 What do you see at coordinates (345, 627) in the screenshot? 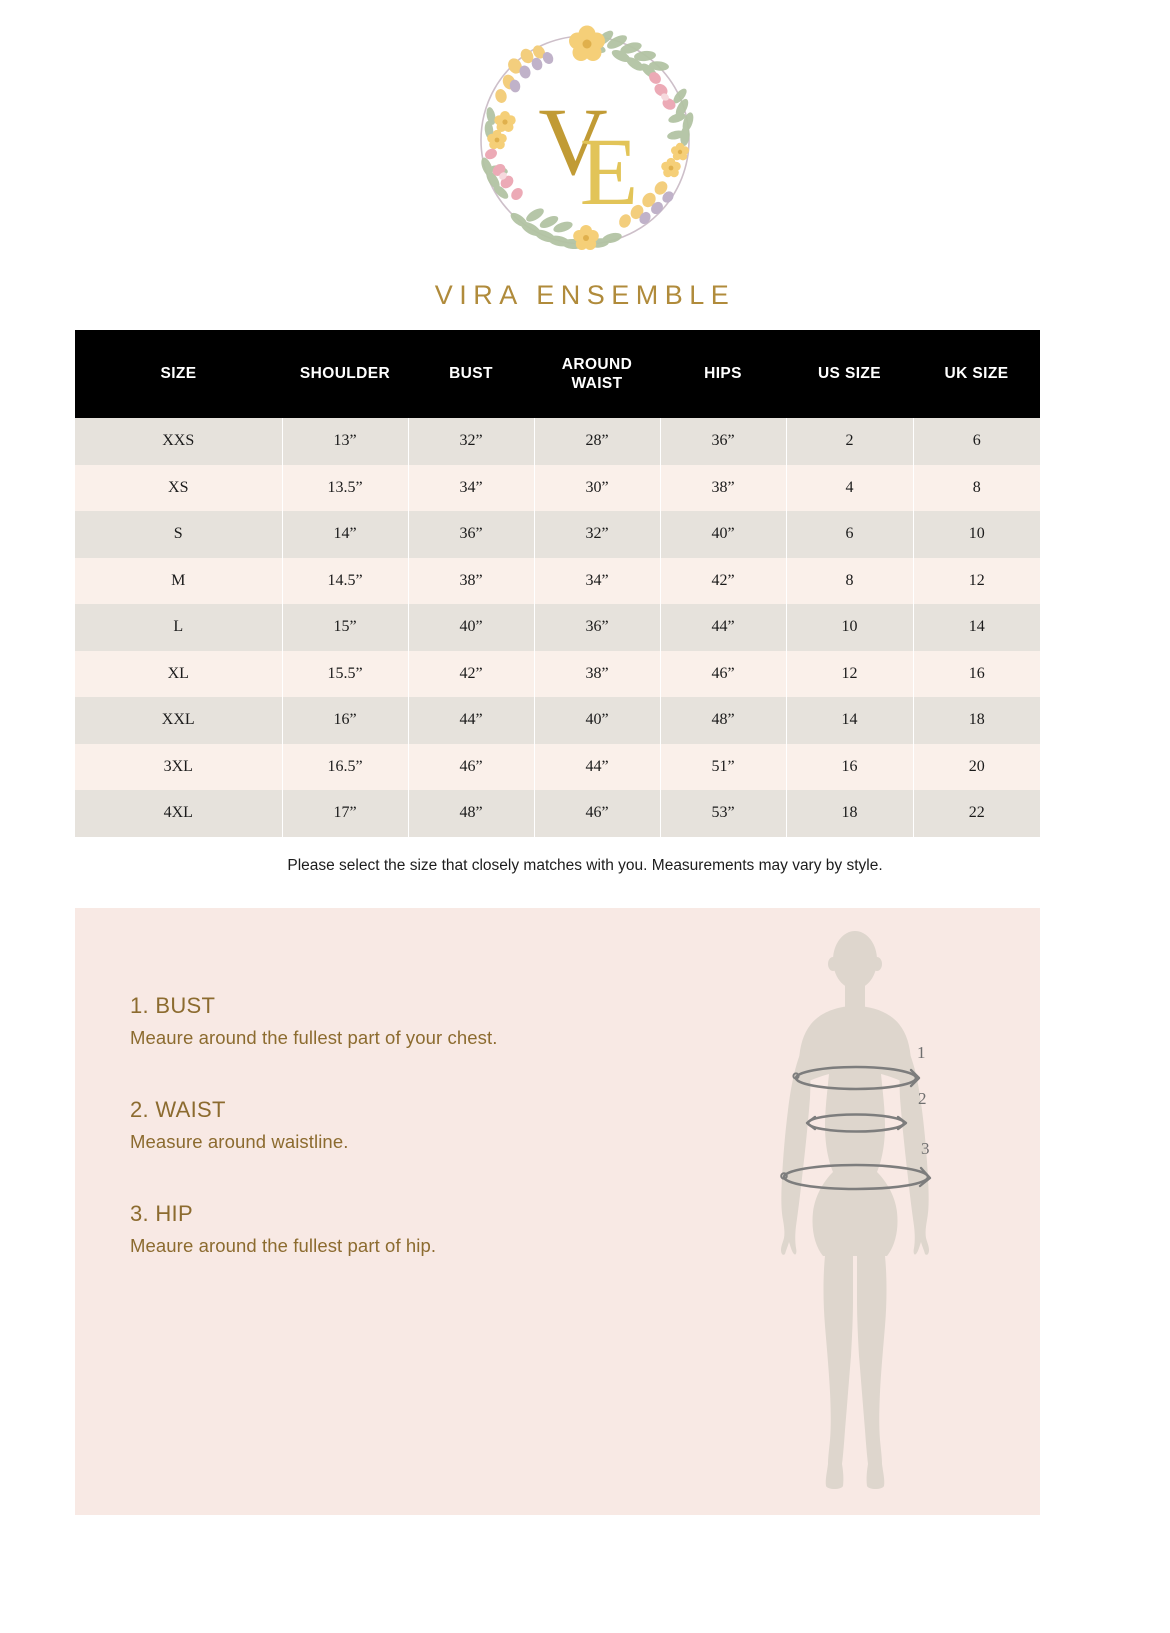
I see `cell-shoulder: 15”` at bounding box center [345, 627].